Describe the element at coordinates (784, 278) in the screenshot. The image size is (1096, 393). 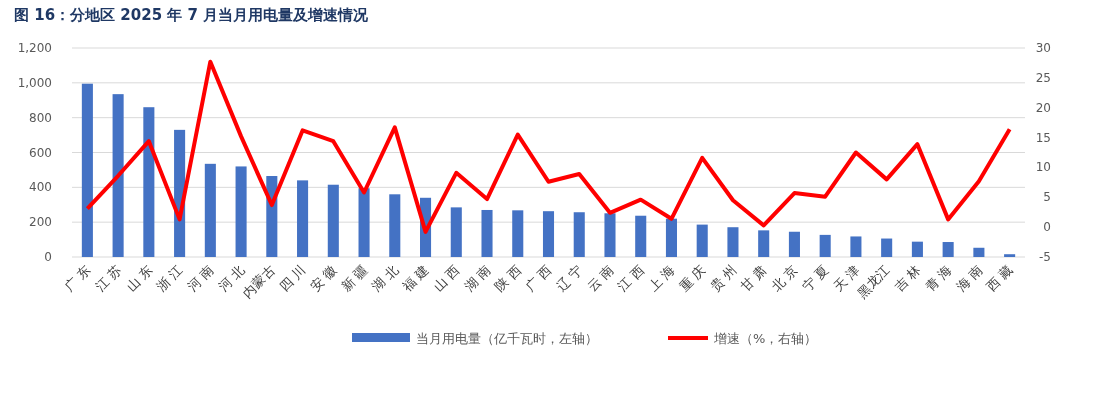
I see `x-tick-label: 北 京` at that location.